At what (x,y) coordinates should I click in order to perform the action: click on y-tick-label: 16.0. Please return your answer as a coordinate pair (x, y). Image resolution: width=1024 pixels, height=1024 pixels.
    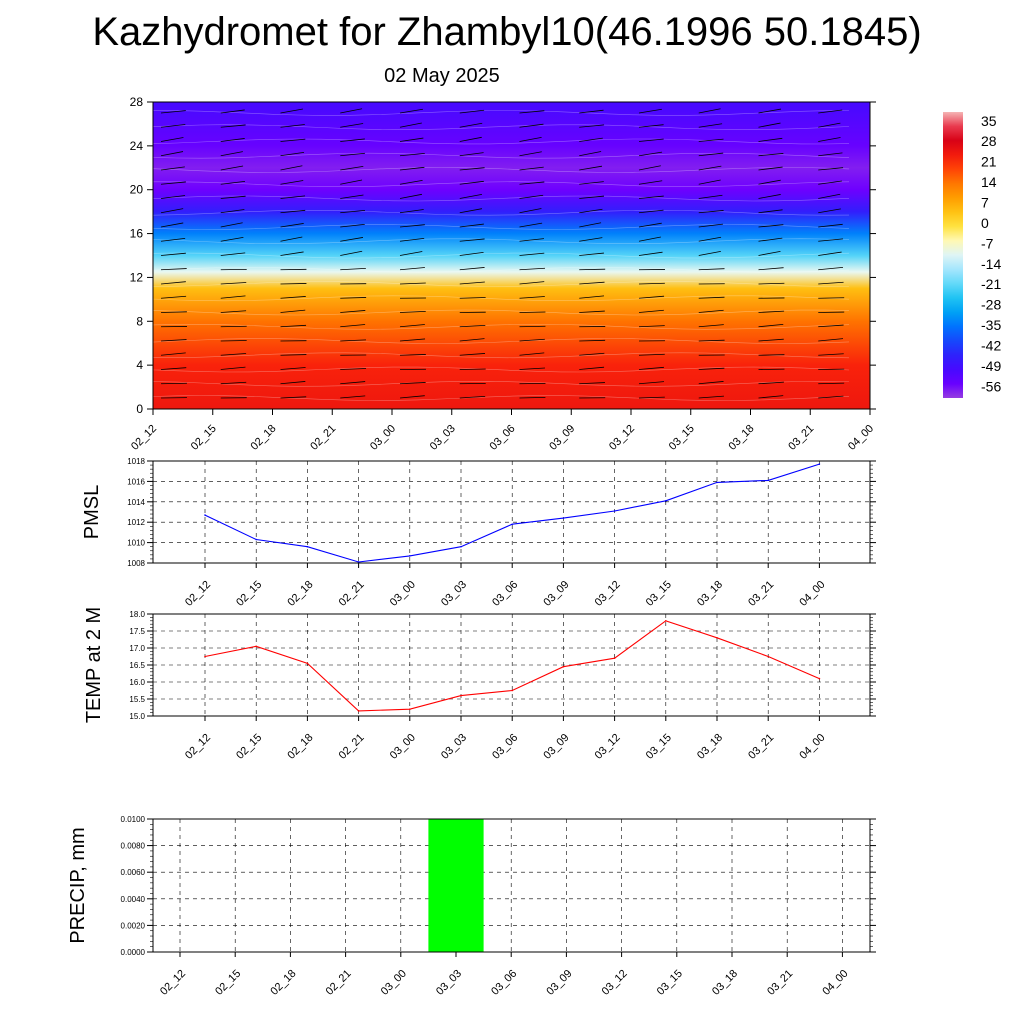
    Looking at the image, I should click on (137, 682).